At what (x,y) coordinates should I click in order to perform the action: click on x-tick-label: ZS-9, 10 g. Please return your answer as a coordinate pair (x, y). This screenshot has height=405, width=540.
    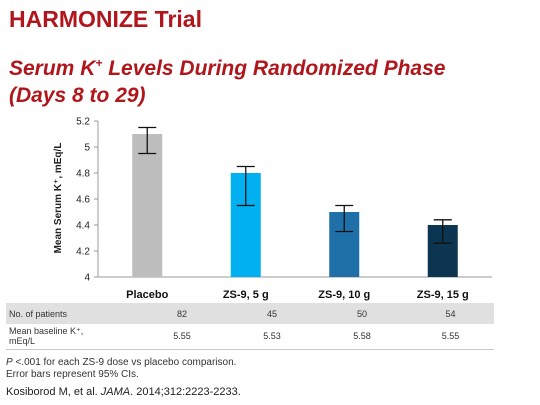
    Looking at the image, I should click on (344, 295).